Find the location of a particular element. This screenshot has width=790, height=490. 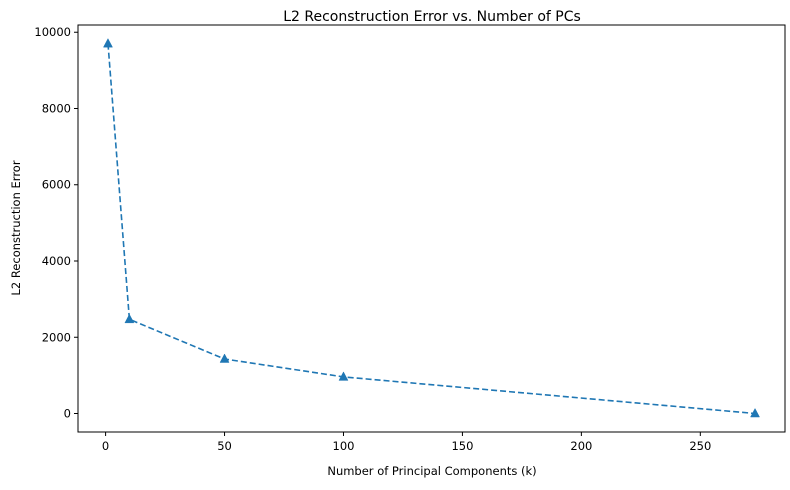

y-axis: 0 2000 4000 6000 8000 10000 is located at coordinates (56, 223).